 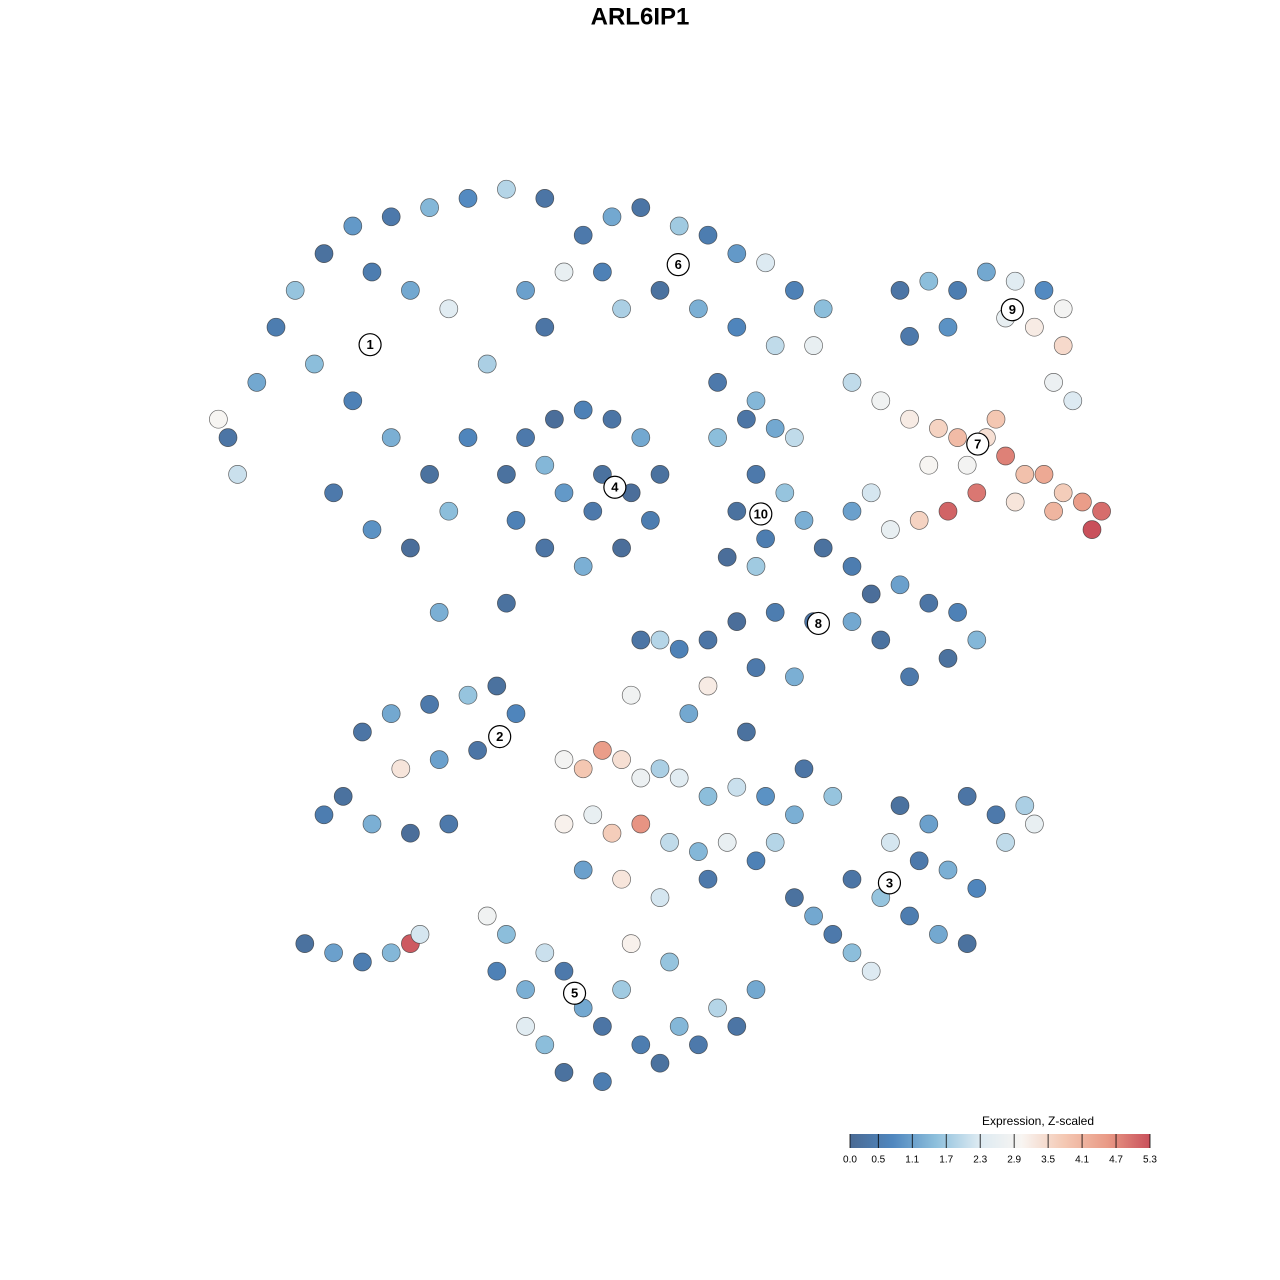 What do you see at coordinates (946, 1160) in the screenshot?
I see `colorbar-tick-label: 1.7` at bounding box center [946, 1160].